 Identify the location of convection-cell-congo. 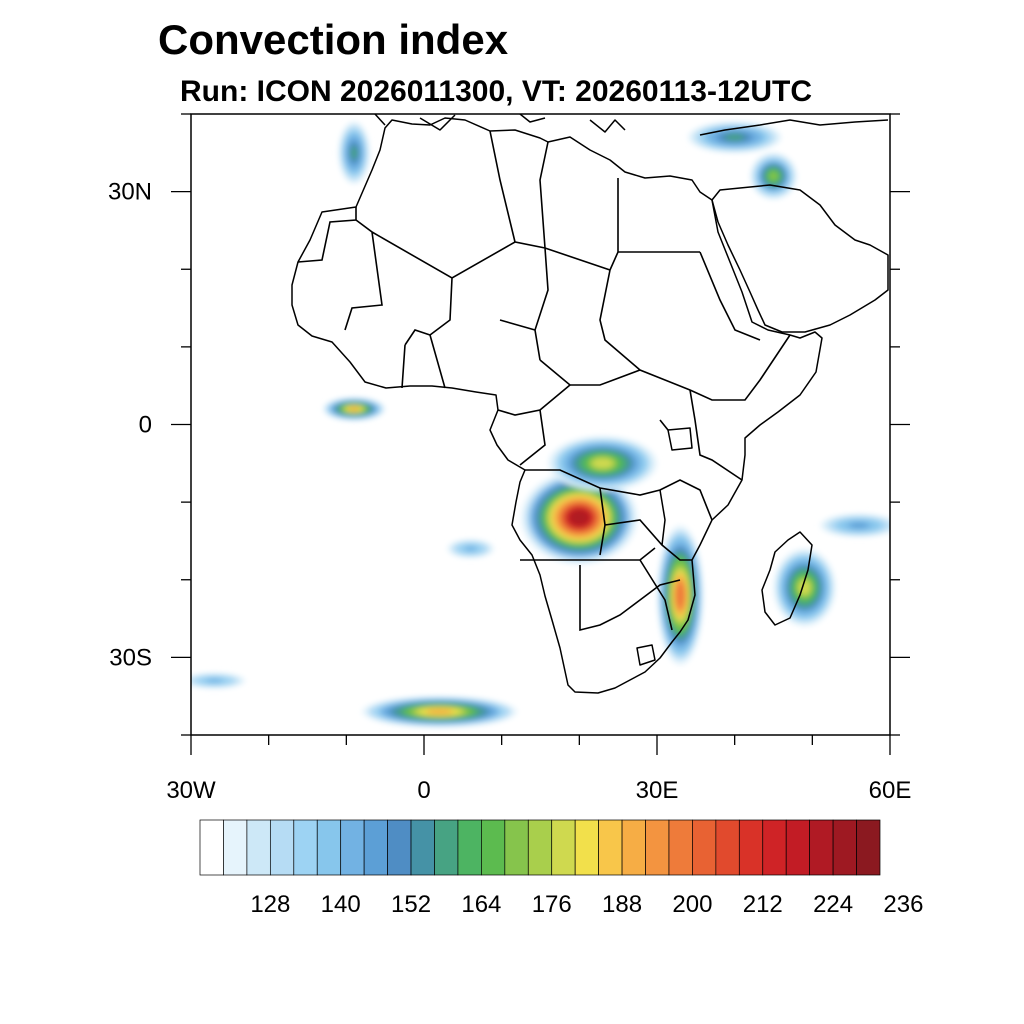
(603, 463).